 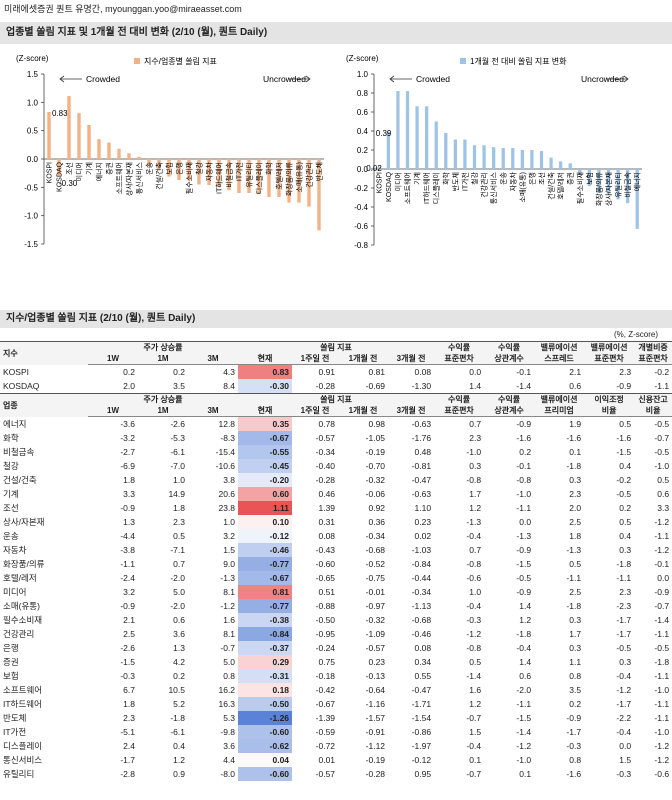 I want to click on table-cell: 1.4, so click(x=475, y=386).